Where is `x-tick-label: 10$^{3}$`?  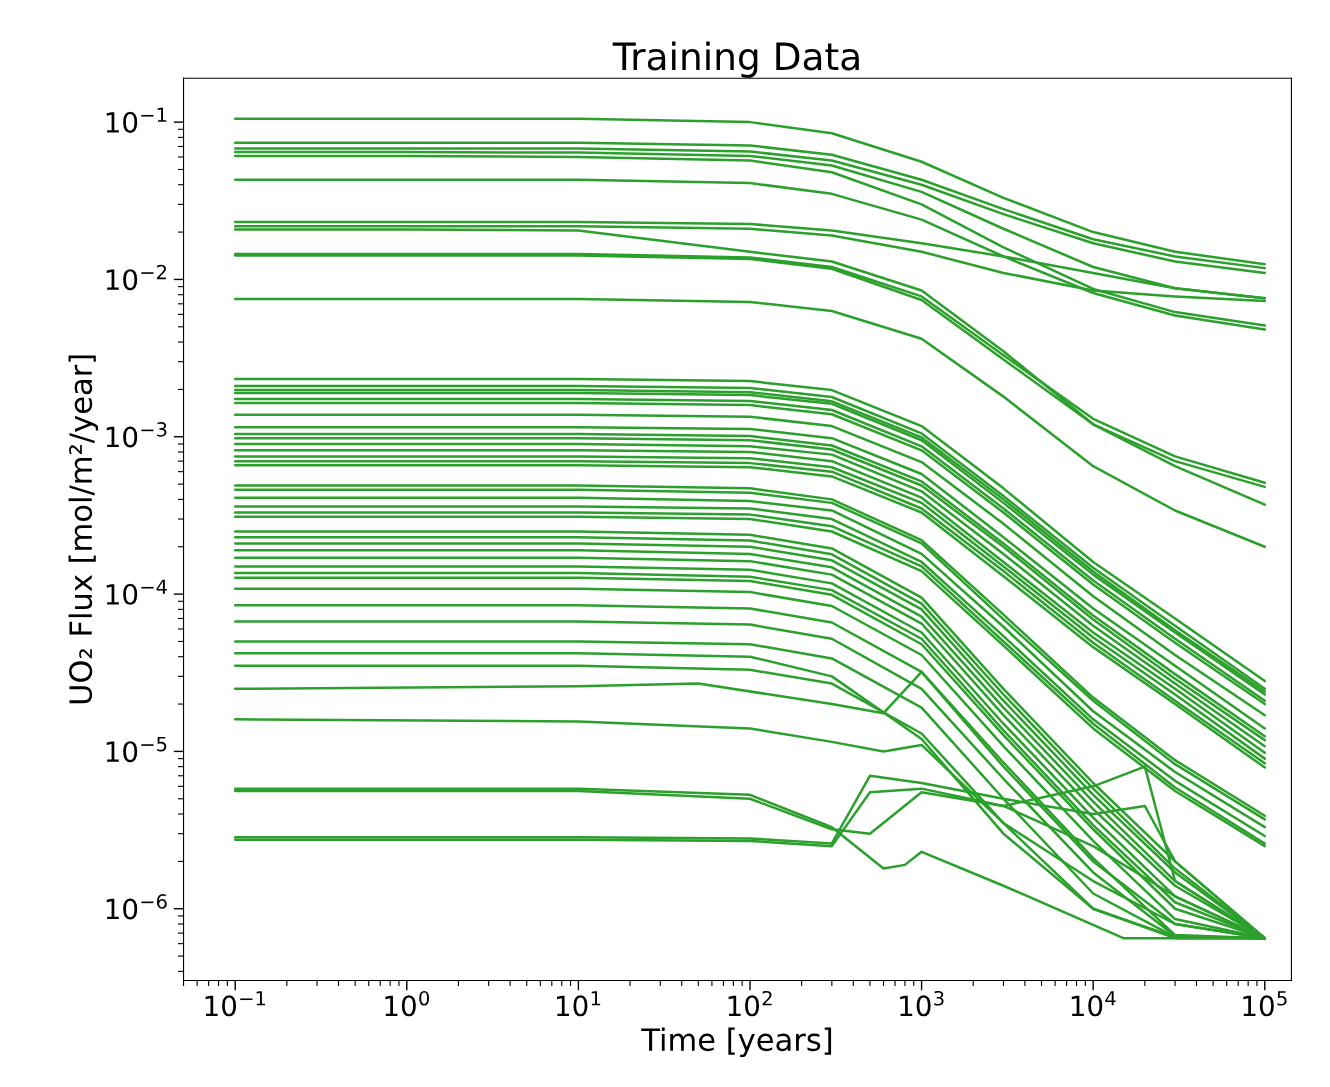
x-tick-label: 10$^{3}$ is located at coordinates (922, 1003).